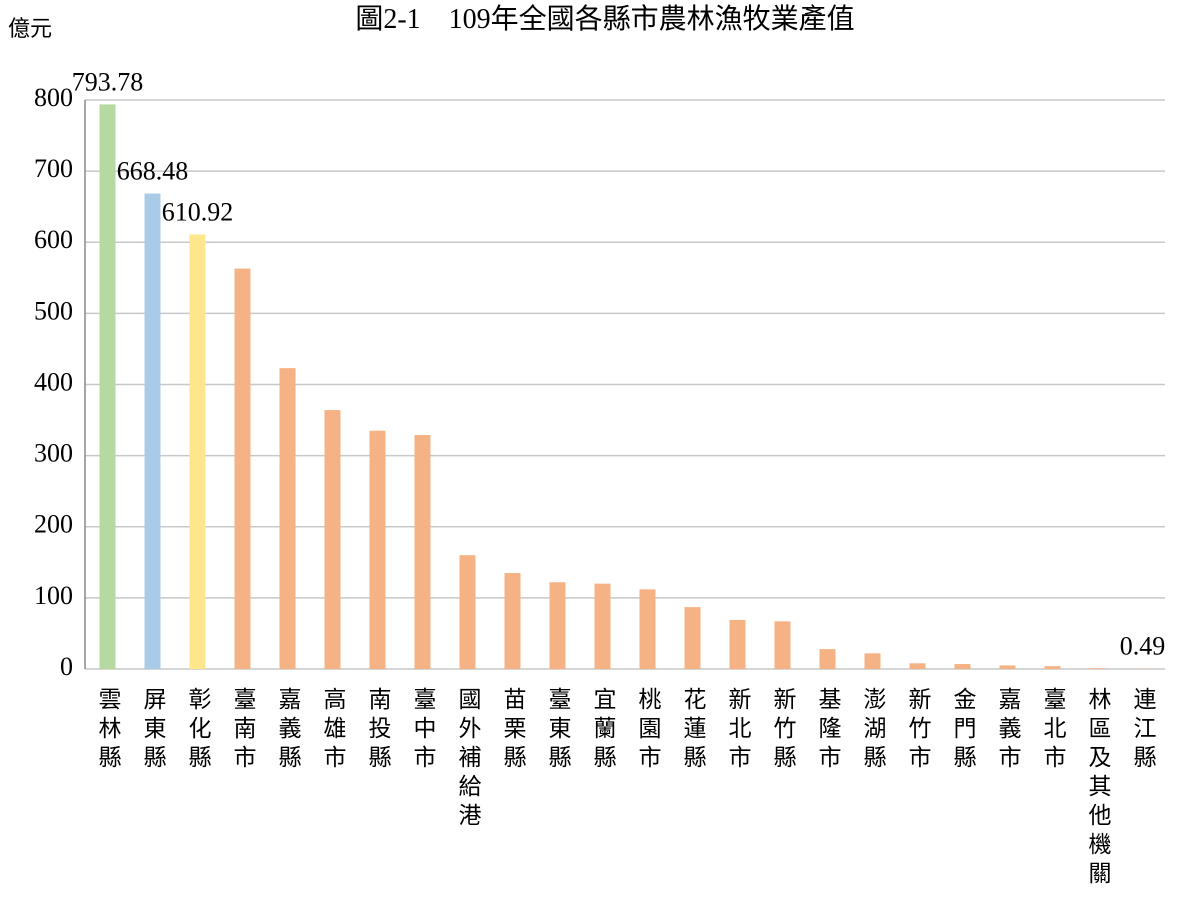 The height and width of the screenshot is (906, 1177). Describe the element at coordinates (693, 730) in the screenshot. I see `x-tick-label: 花蓮縣` at that location.